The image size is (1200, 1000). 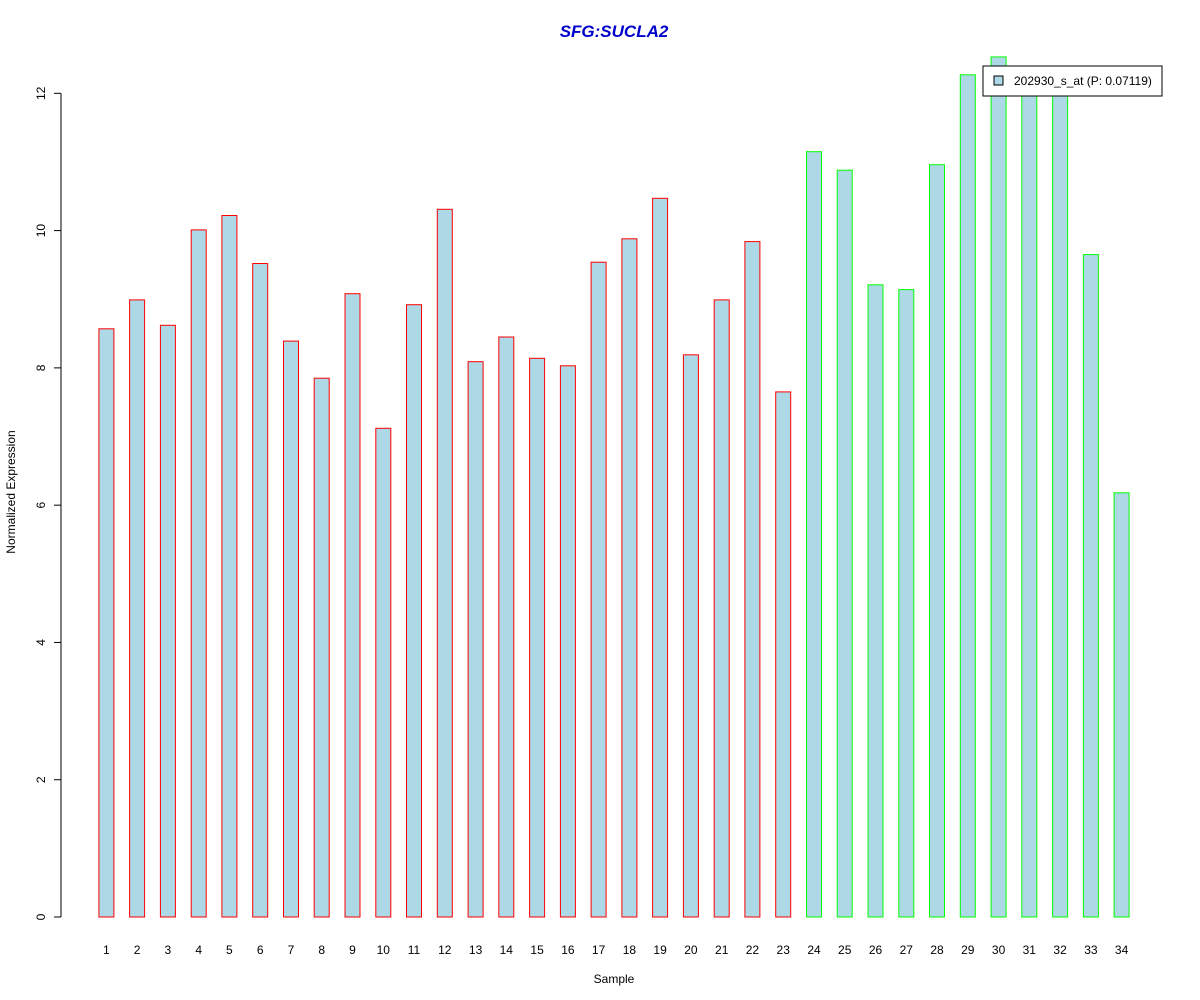 I want to click on y-tick-label: 10, so click(x=41, y=231).